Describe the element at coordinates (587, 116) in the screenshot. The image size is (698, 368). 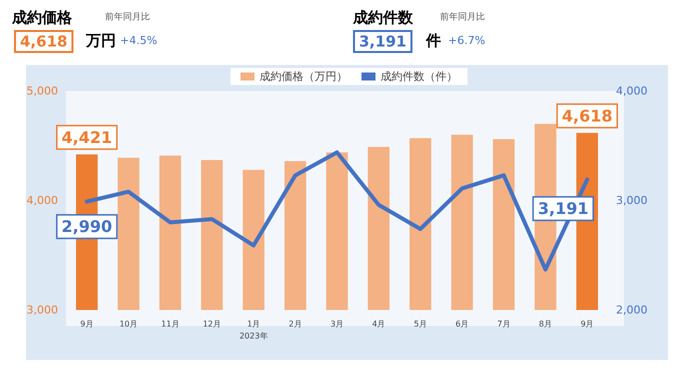
I see `data-label: 4,618` at that location.